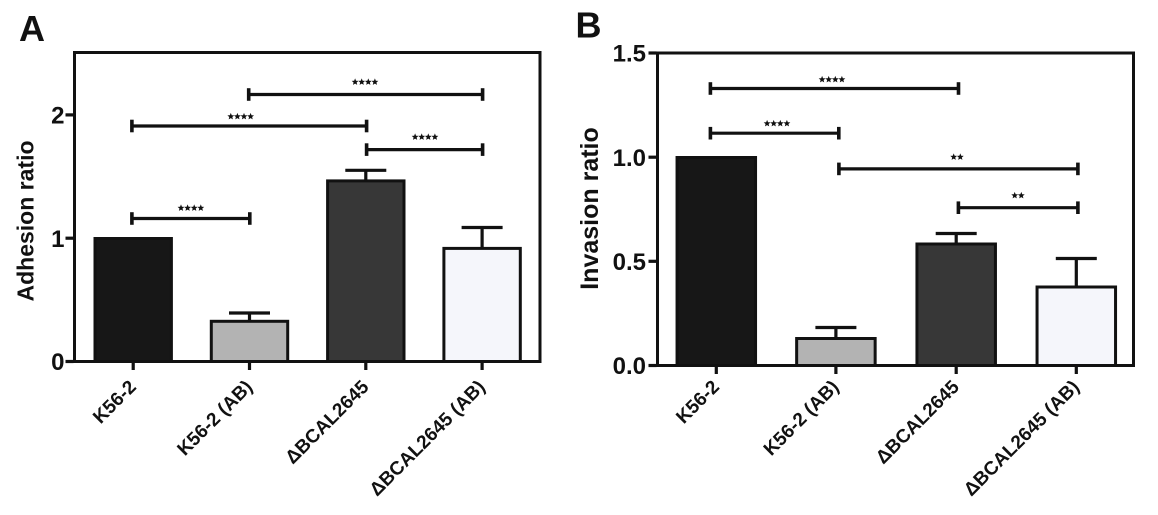 The height and width of the screenshot is (515, 1158). Describe the element at coordinates (590, 208) in the screenshot. I see `svg-text: Invasion ratio` at that location.